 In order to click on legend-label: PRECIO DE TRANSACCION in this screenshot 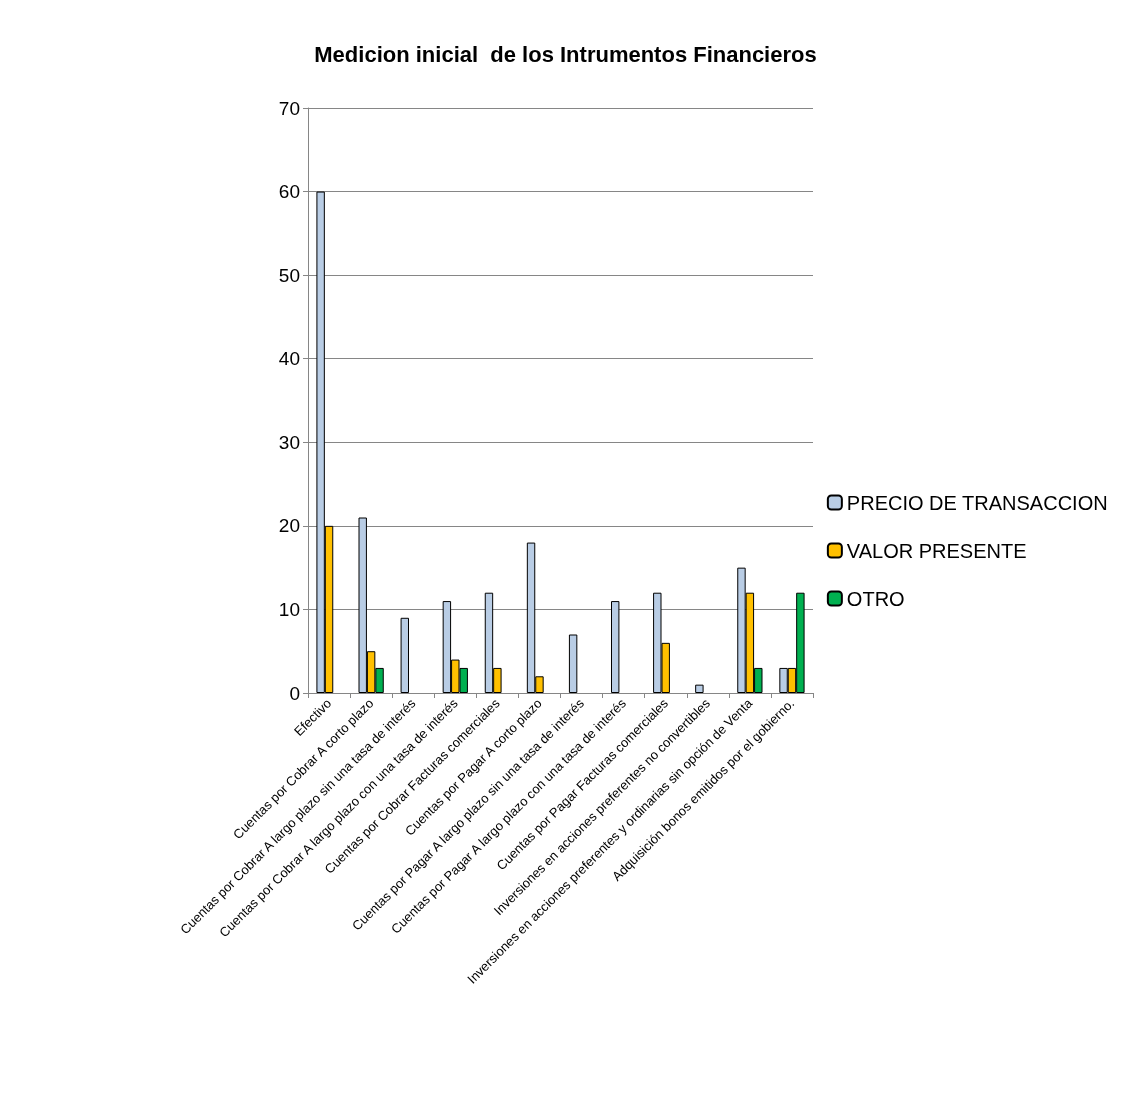, I will do `click(977, 502)`.